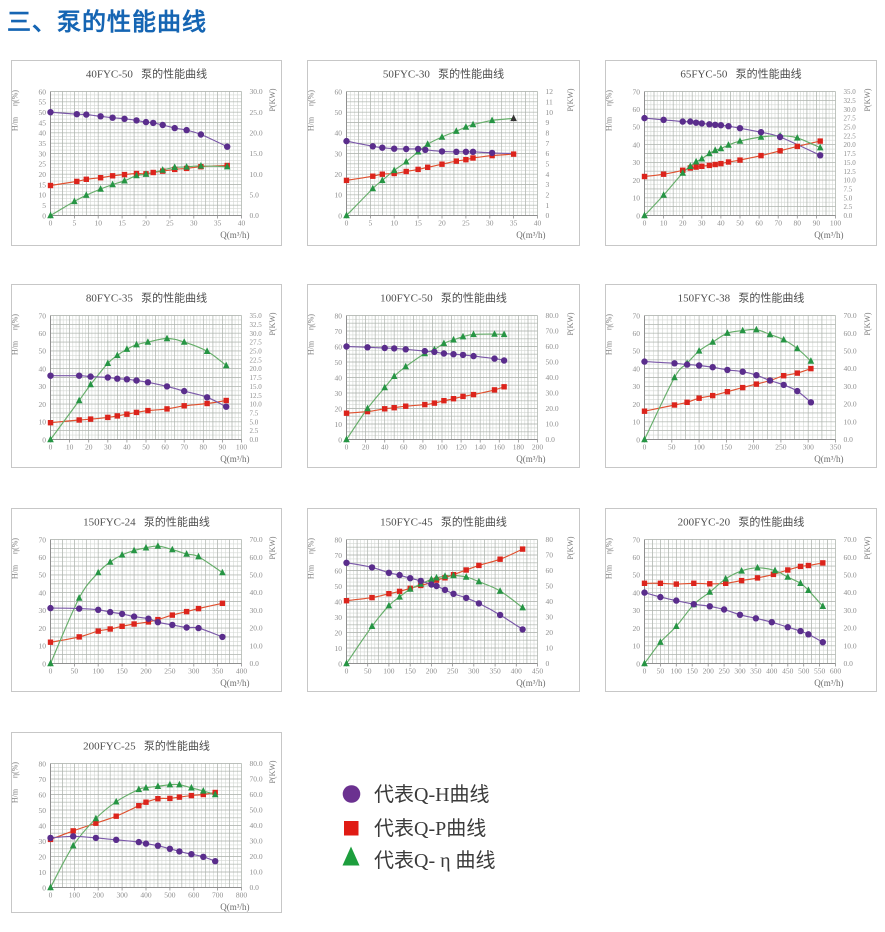 This screenshot has height=932, width=885. What do you see at coordinates (43, 102) in the screenshot?
I see `svg-text: 55` at bounding box center [43, 102].